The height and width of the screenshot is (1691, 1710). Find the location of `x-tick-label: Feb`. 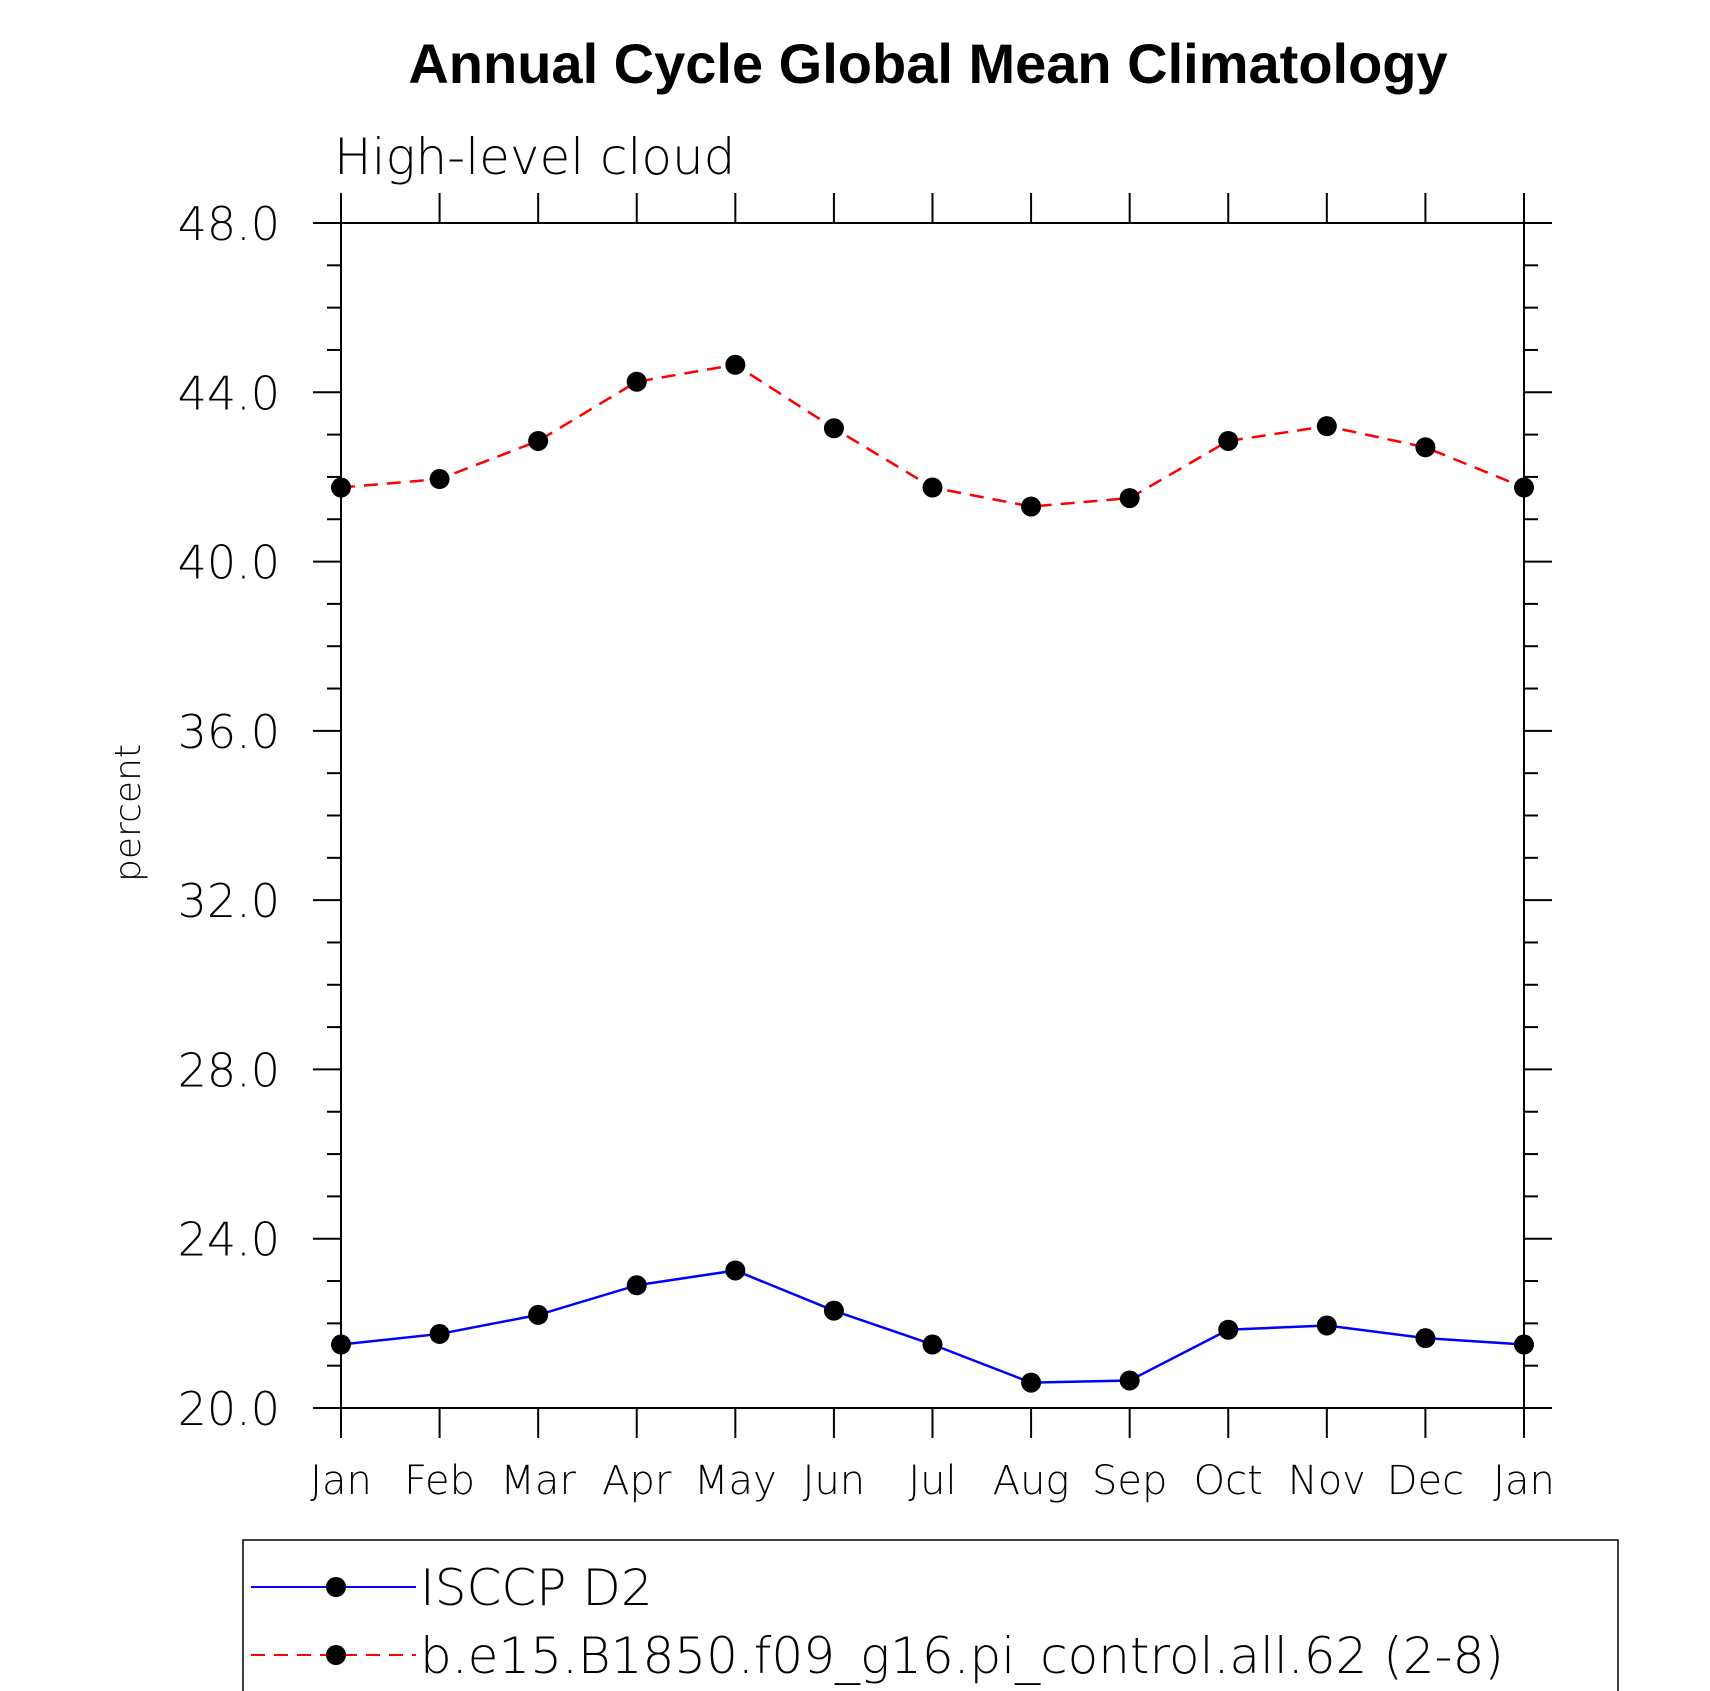

x-tick-label: Feb is located at coordinates (439, 1481).